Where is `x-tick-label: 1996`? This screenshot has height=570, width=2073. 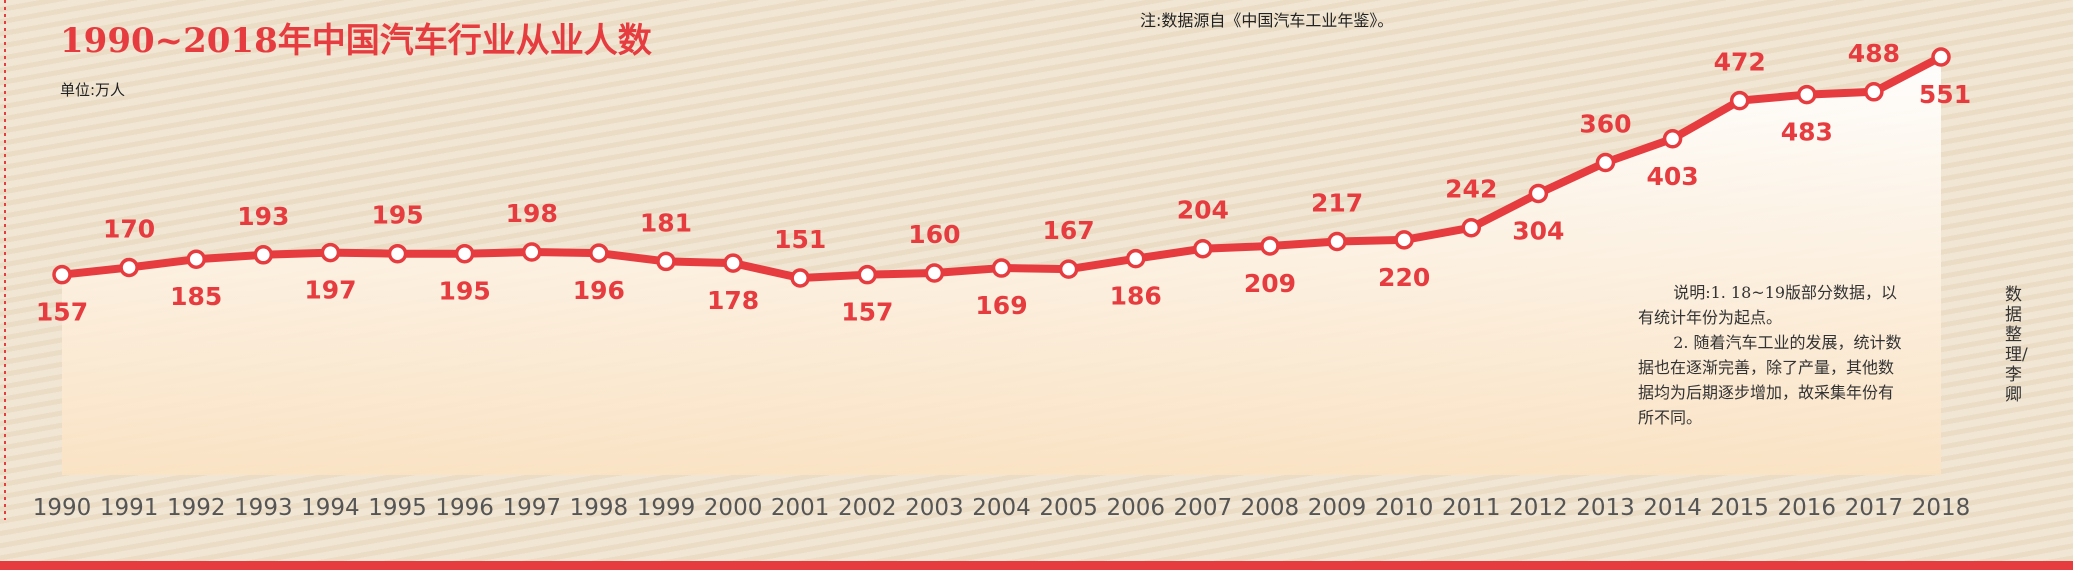
x-tick-label: 1996 is located at coordinates (464, 508).